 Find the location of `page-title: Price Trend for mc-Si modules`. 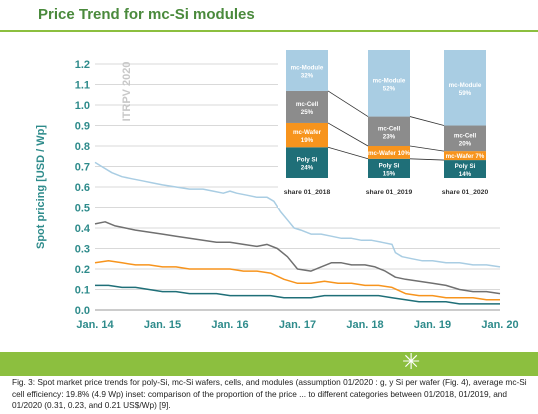

page-title: Price Trend for mc-Si modules is located at coordinates (146, 14).